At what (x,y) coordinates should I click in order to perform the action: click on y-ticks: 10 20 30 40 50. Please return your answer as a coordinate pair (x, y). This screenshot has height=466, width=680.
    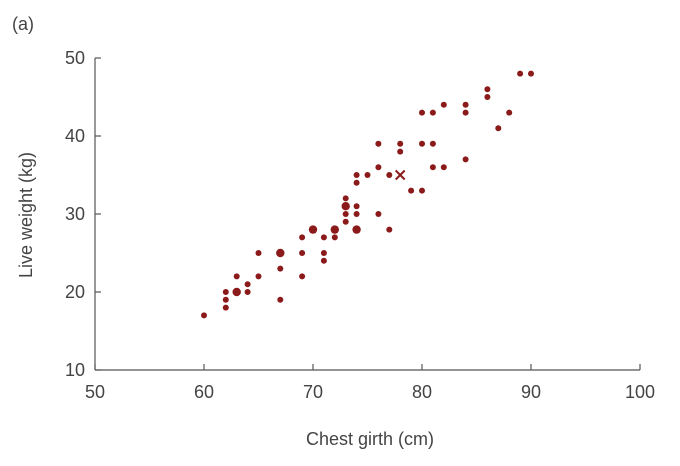
    Looking at the image, I should click on (83, 214).